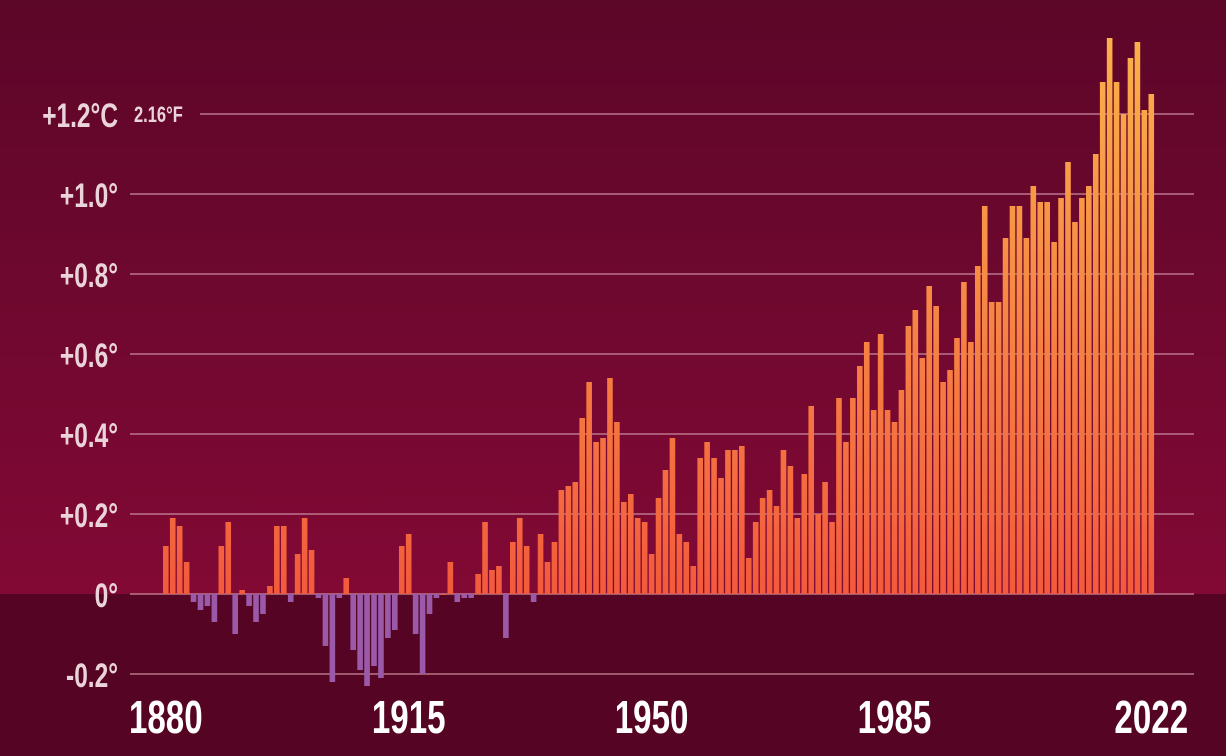 The height and width of the screenshot is (756, 1226). I want to click on bar-year-2001, so click(1005, 416).